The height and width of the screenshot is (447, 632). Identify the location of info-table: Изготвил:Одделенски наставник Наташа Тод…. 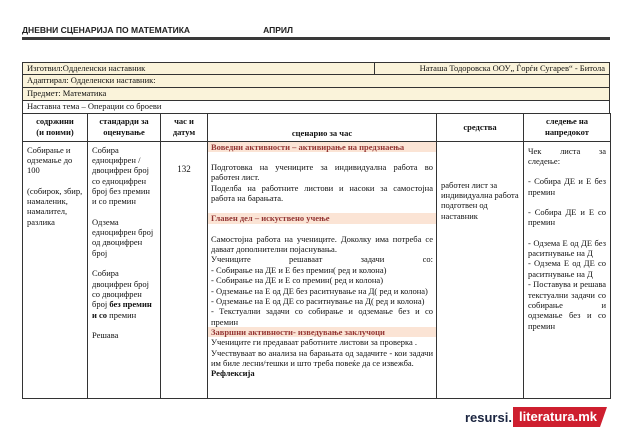
(315, 87).